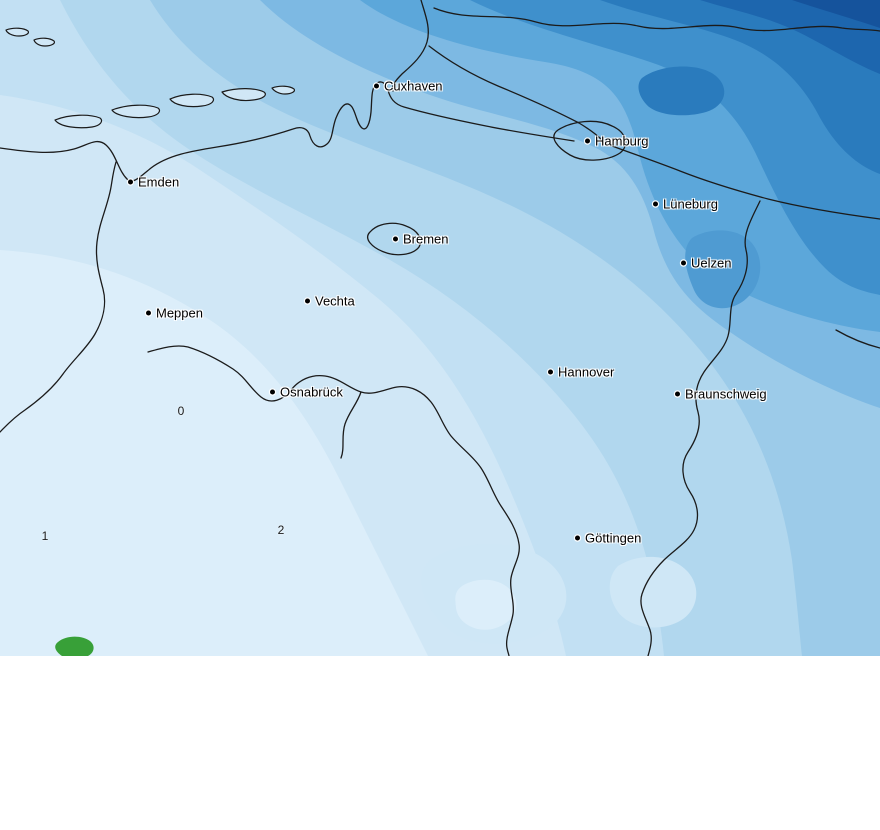  I want to click on city-marker: Lüneburg, so click(685, 204).